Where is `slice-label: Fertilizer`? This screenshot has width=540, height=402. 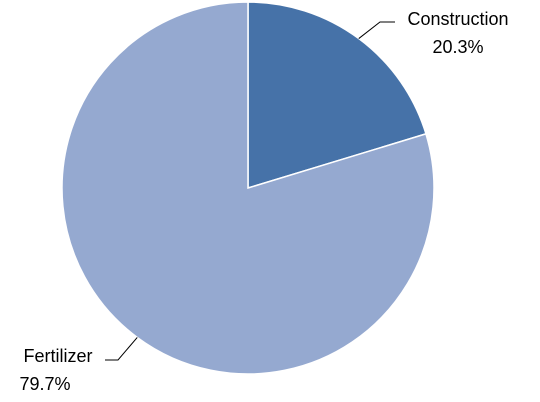
slice-label: Fertilizer is located at coordinates (57, 356).